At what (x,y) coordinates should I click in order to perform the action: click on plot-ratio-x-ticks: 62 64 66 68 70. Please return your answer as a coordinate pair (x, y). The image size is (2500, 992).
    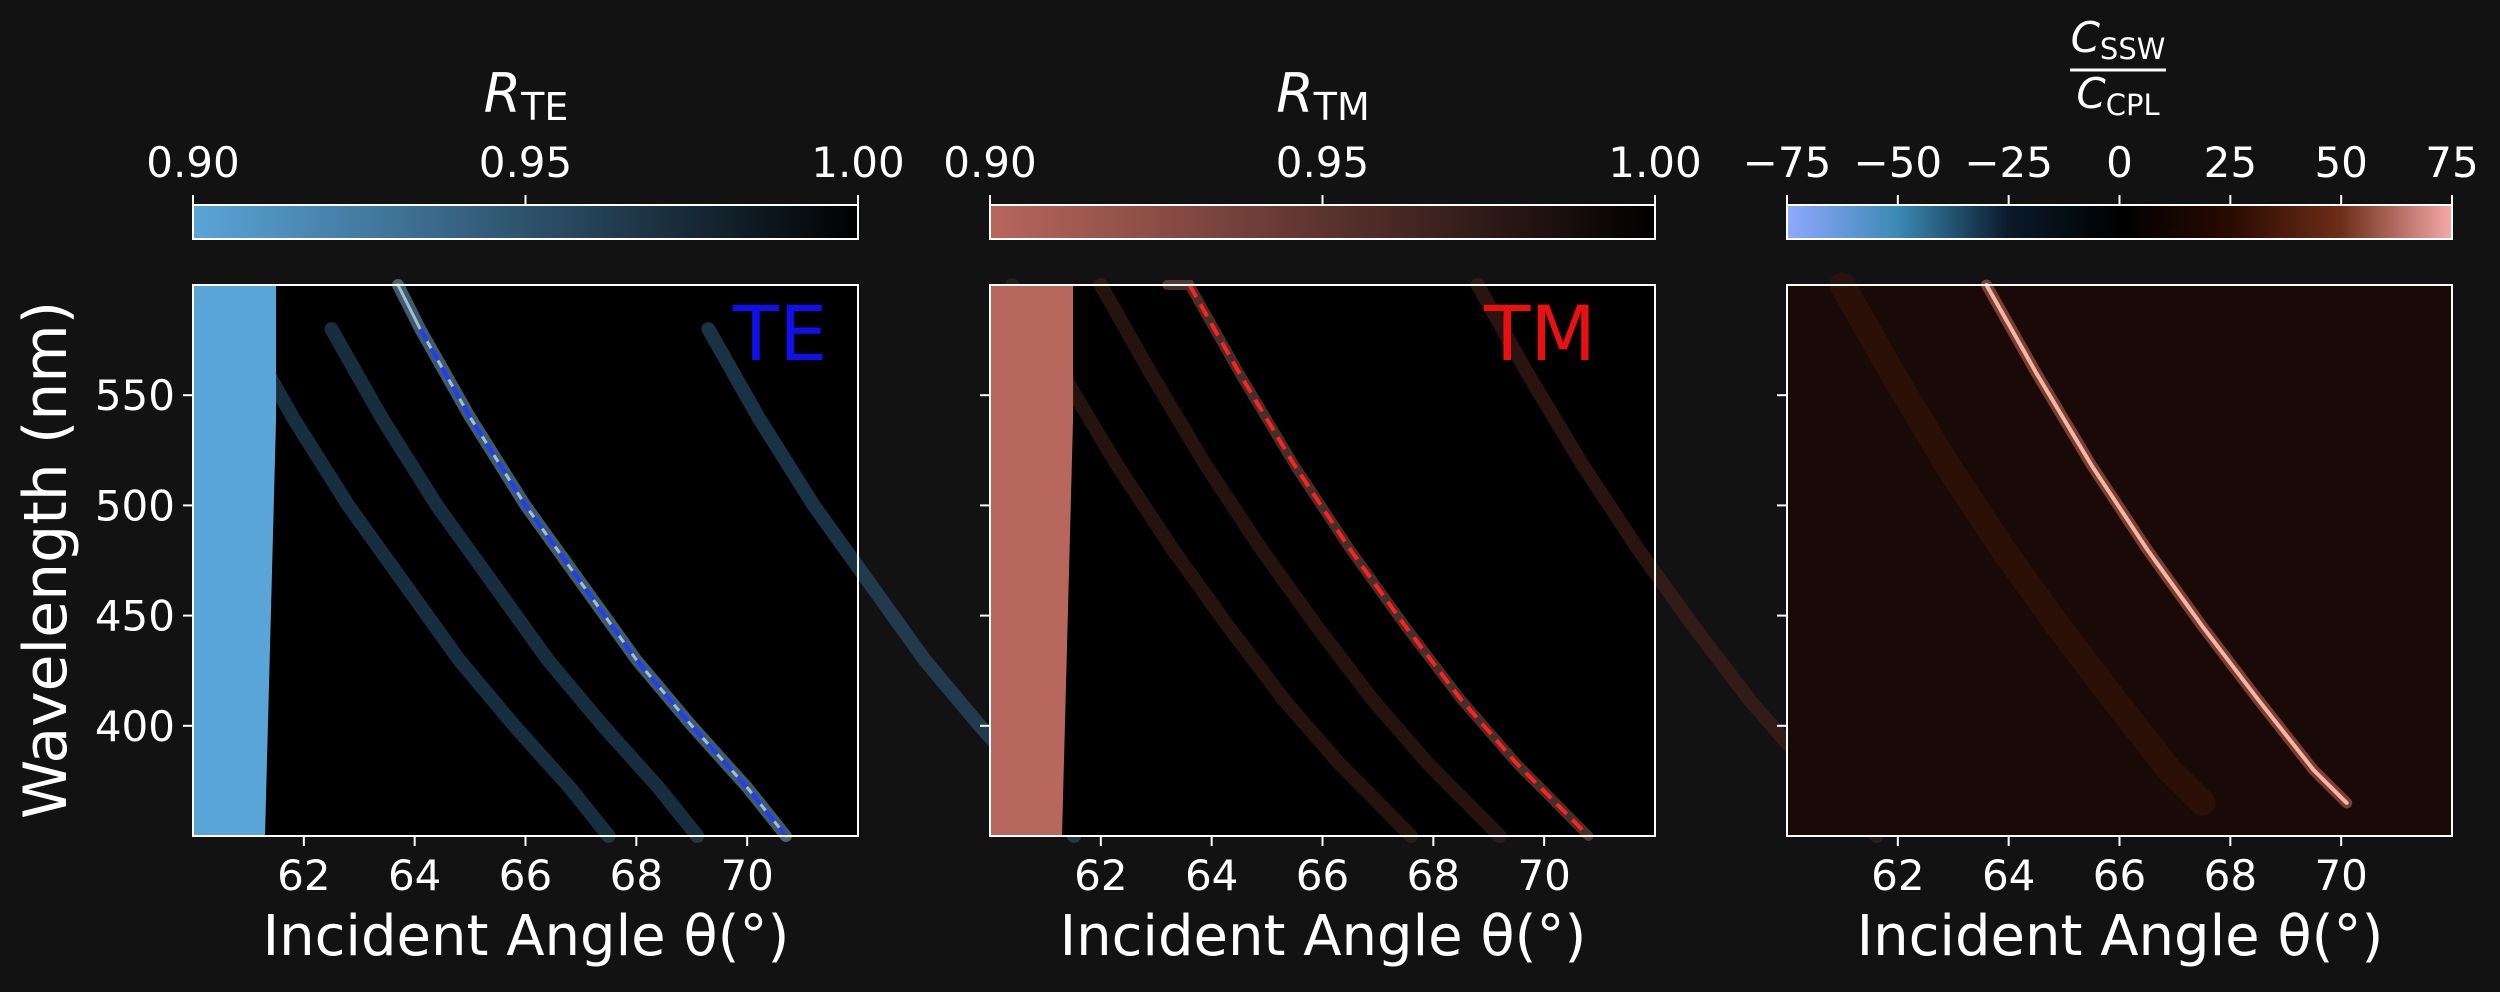
    Looking at the image, I should click on (2119, 868).